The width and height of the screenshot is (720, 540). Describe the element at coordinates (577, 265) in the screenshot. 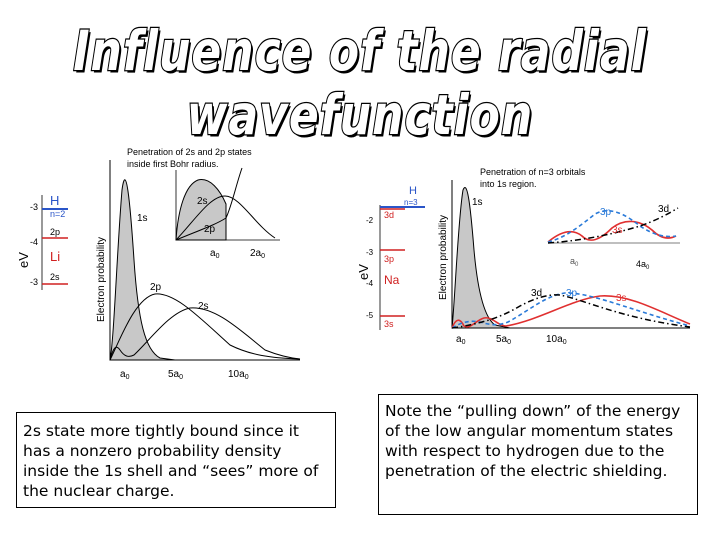

I see `right-inset-a0-sub: 0` at that location.